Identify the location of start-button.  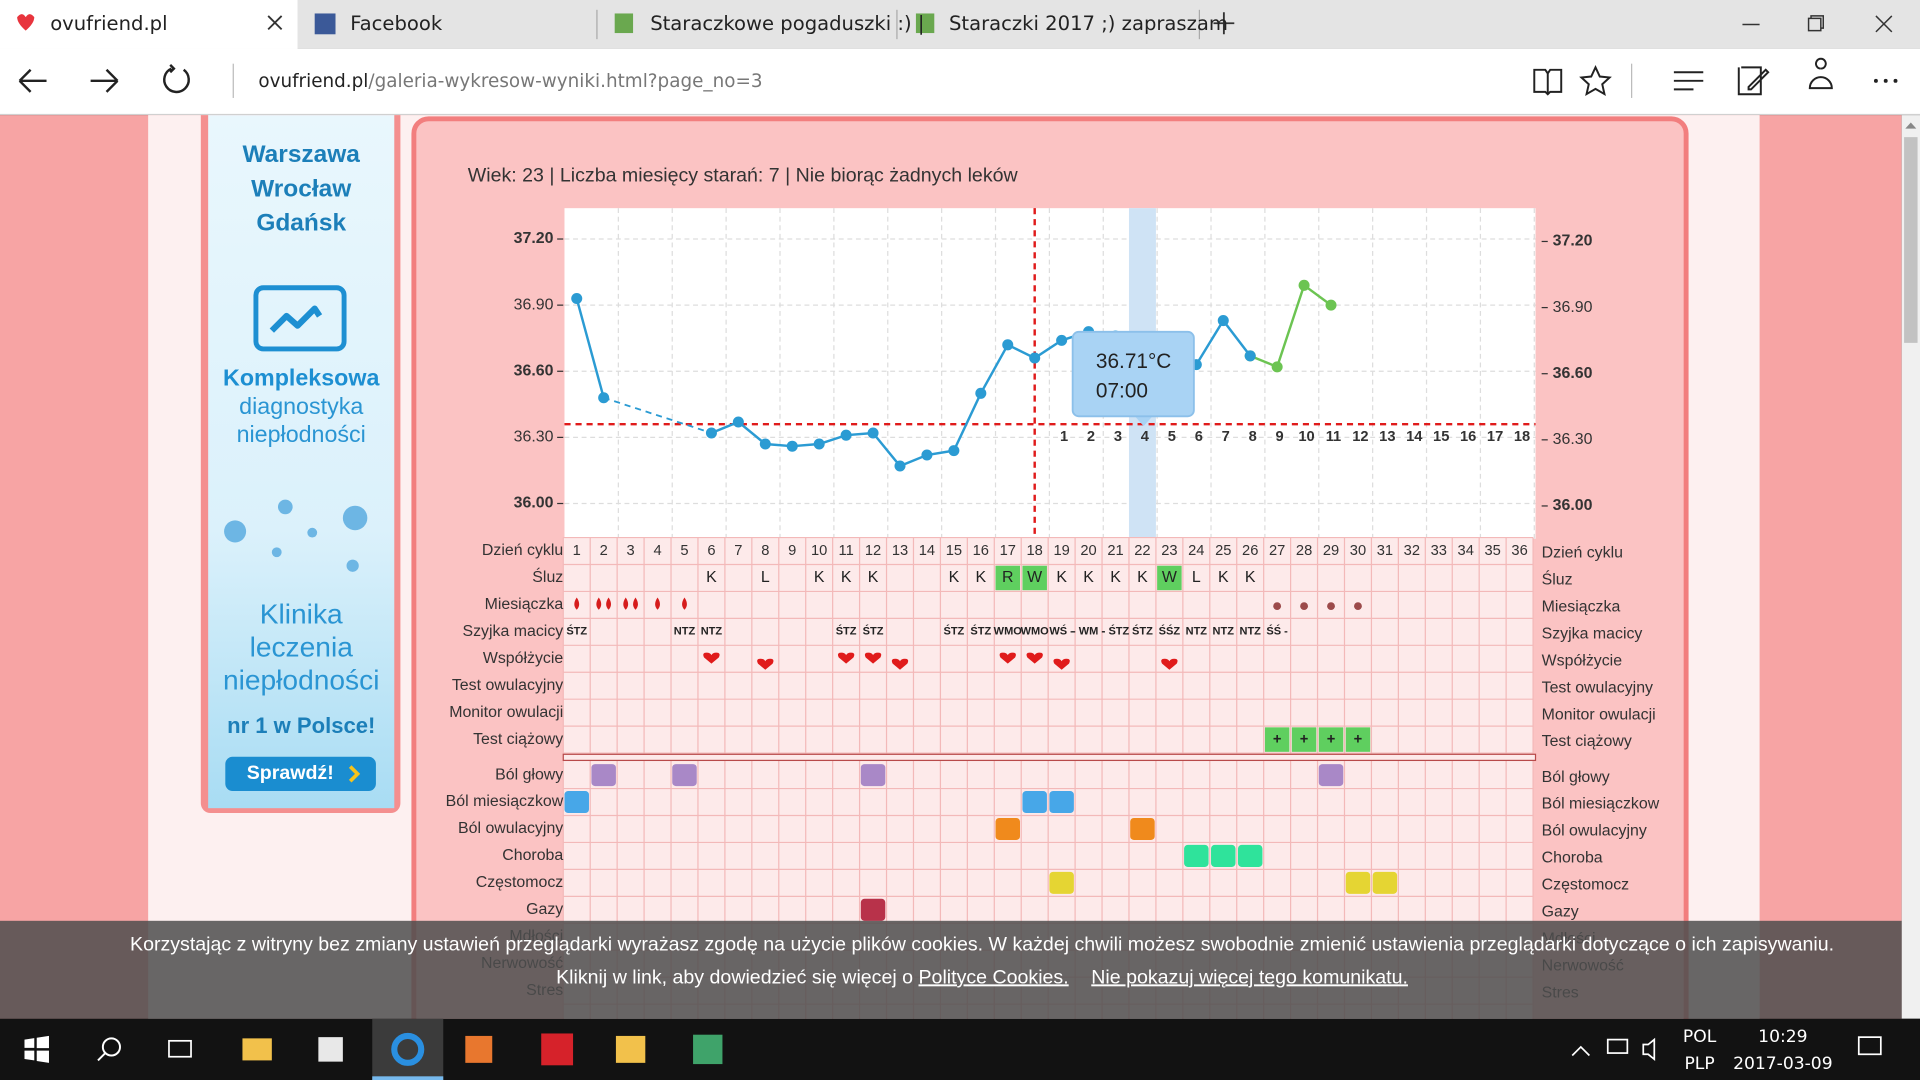
(36, 1049).